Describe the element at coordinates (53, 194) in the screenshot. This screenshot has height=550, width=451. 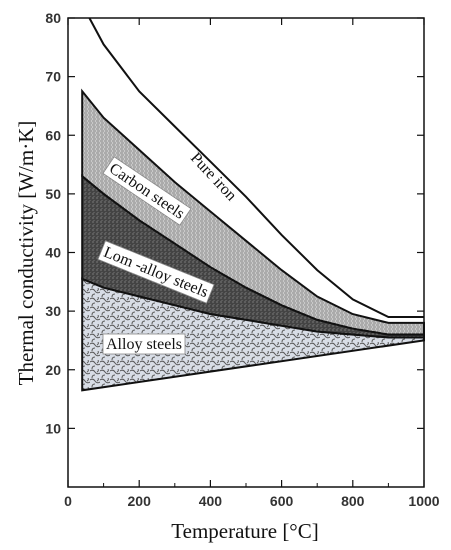
I see `y-tick-label: 50` at that location.